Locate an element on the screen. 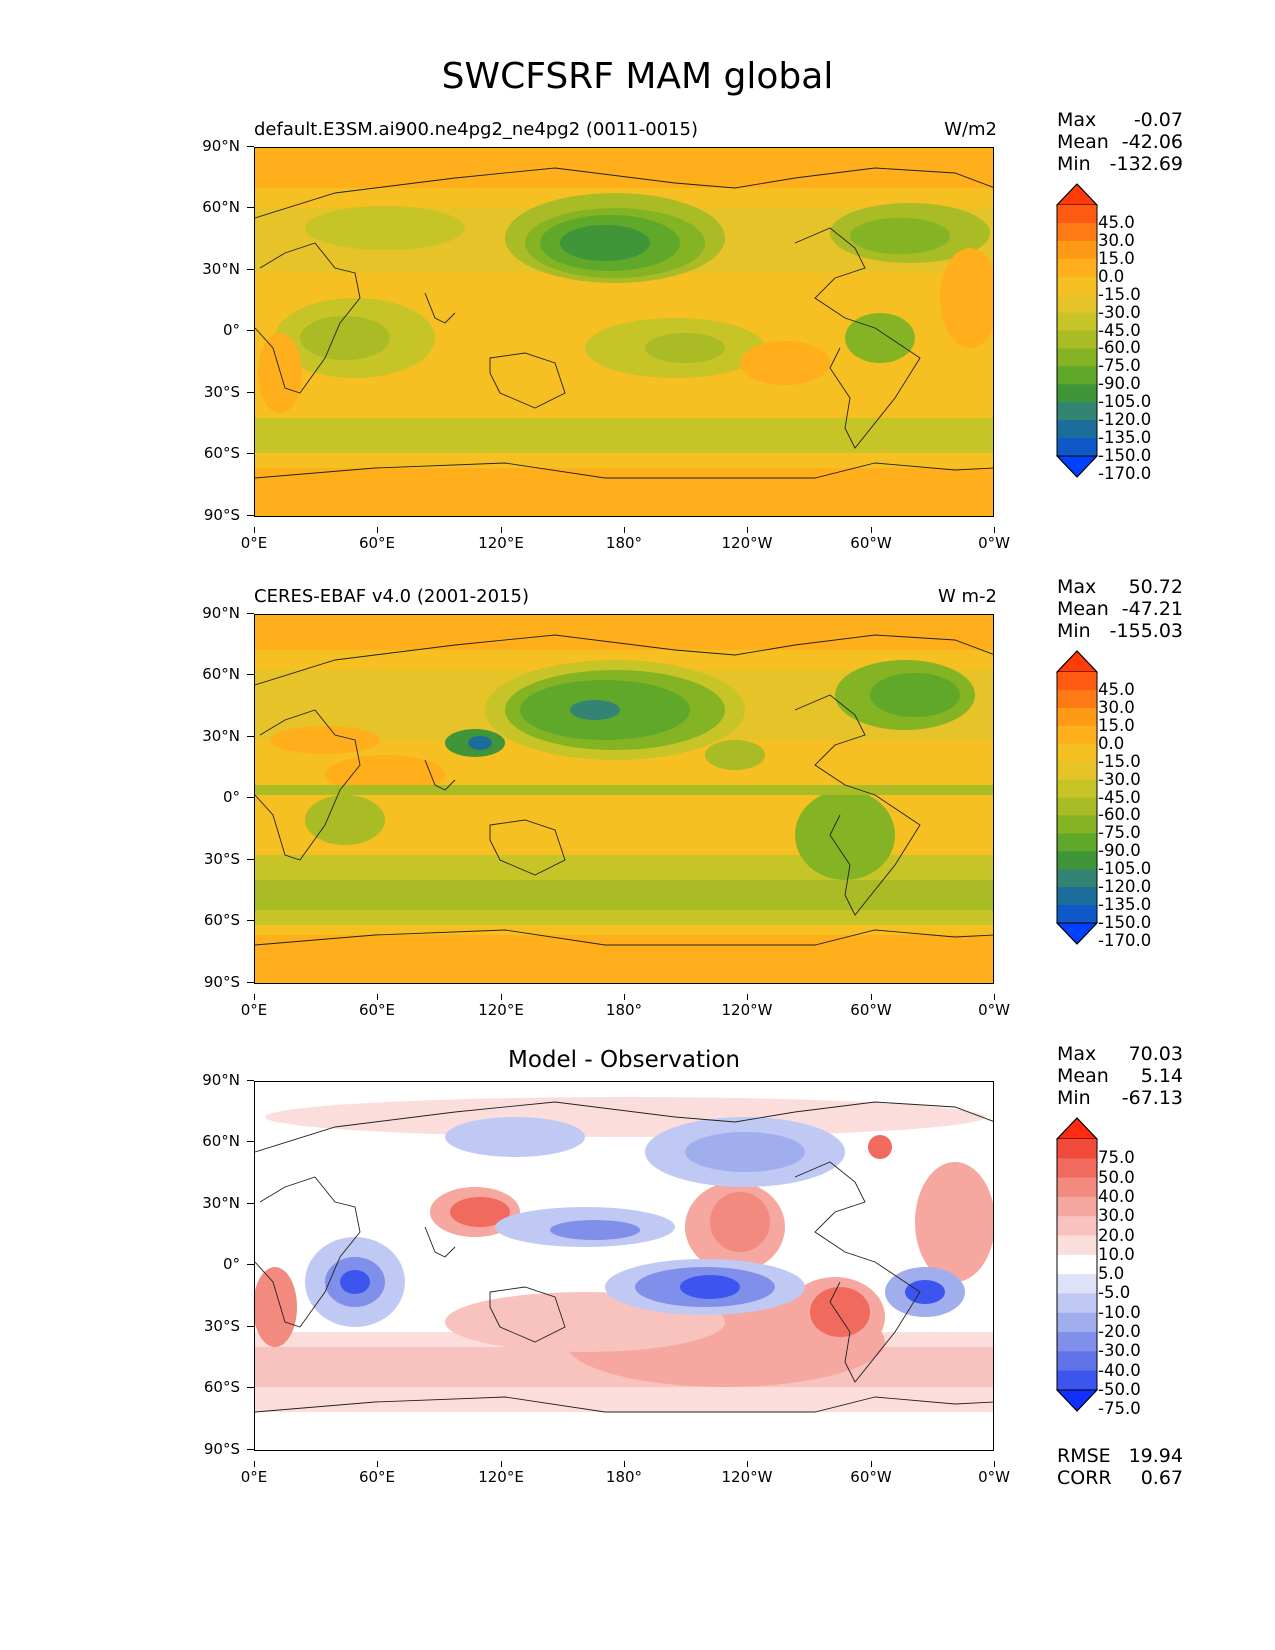 This screenshot has height=1650, width=1275. colorbar-tick-label: 10.0 is located at coordinates (1116, 1254).